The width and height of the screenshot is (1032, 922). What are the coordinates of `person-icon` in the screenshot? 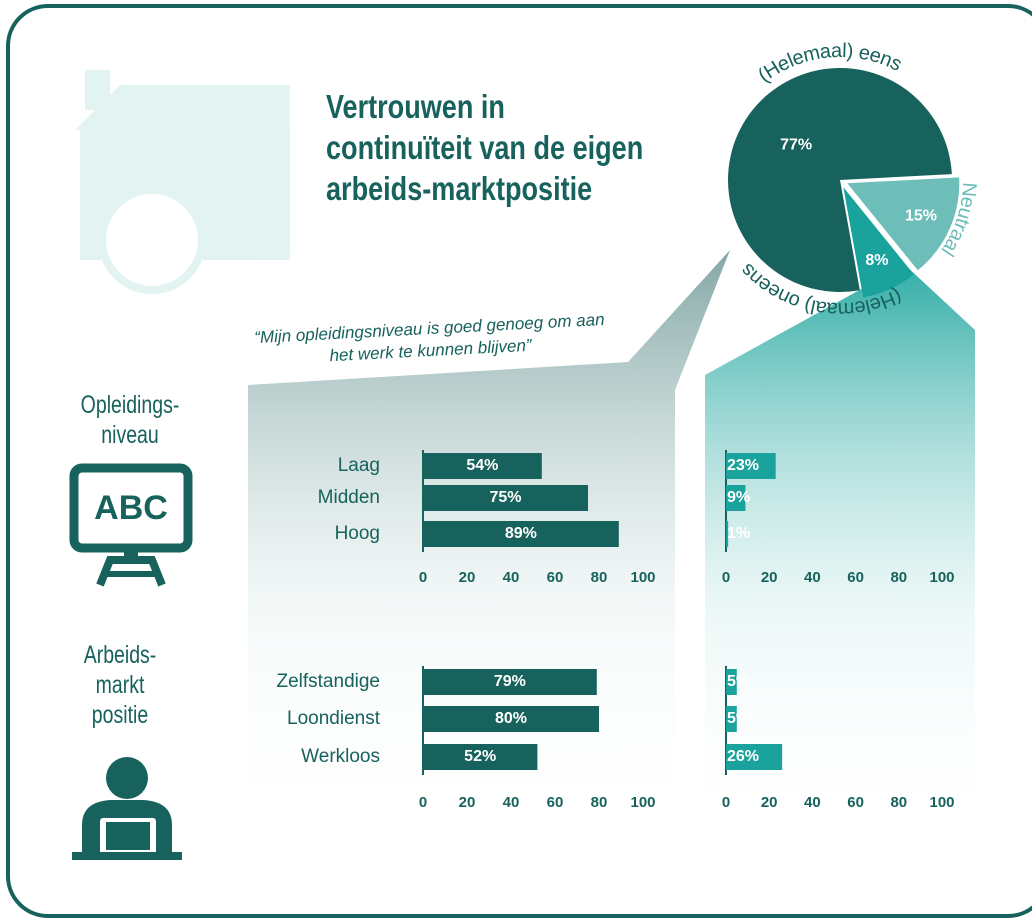 It's located at (127, 808).